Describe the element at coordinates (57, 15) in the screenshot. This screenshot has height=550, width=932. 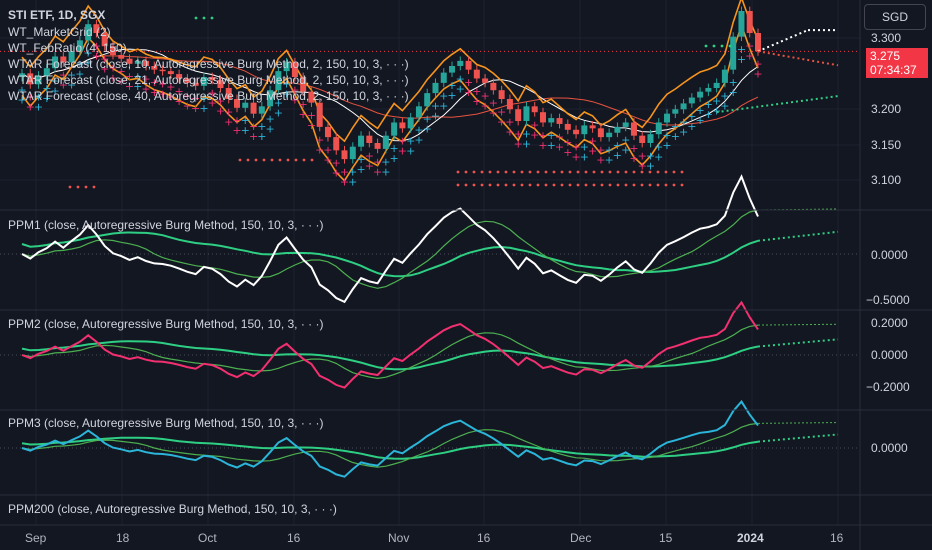
I see `symbol-title: STI ETF, 1D, SGX` at that location.